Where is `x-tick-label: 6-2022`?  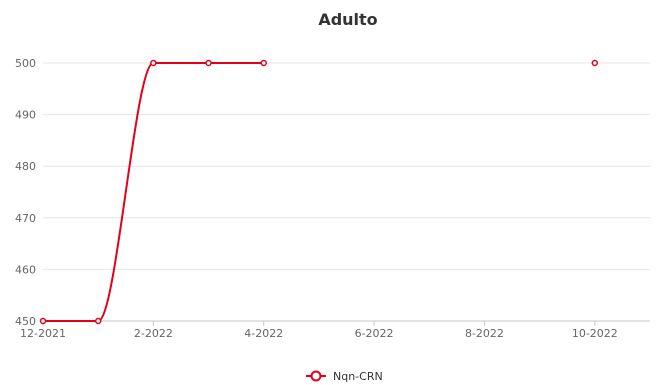
x-tick-label: 6-2022 is located at coordinates (374, 333).